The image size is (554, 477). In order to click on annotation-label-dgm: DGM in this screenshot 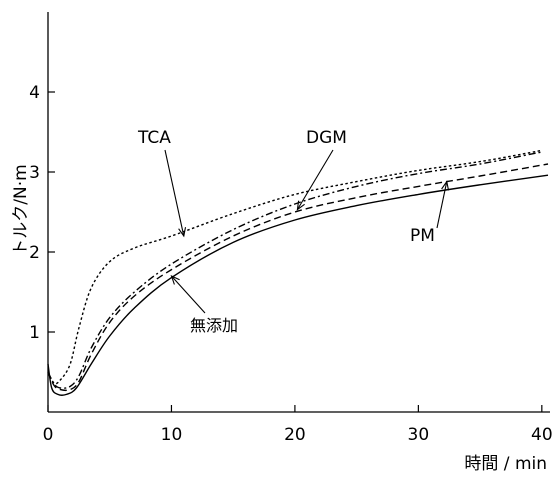, I will do `click(326, 138)`.